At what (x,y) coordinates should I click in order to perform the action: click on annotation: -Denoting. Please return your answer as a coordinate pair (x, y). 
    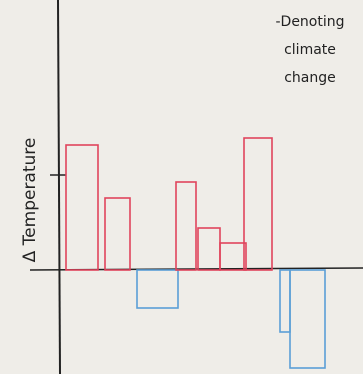
    Looking at the image, I should click on (309, 22).